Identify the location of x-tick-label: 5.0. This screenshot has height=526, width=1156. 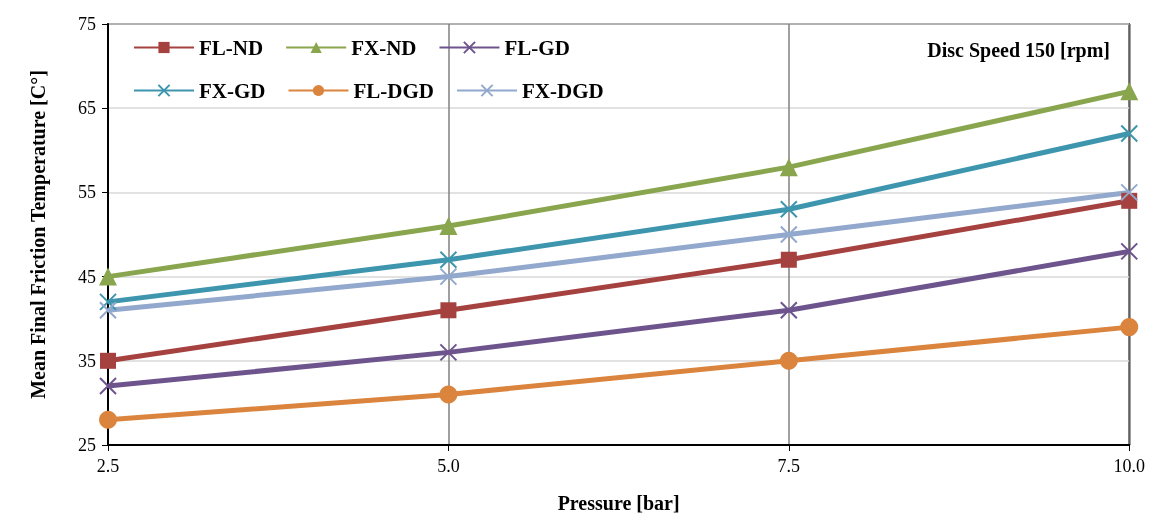
(448, 466).